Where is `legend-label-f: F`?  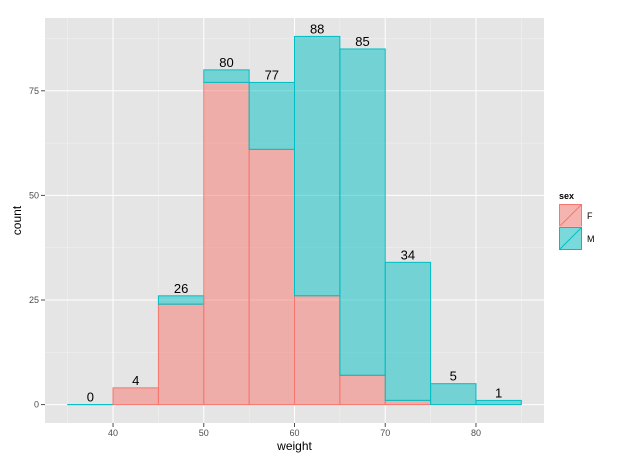
legend-label-f: F is located at coordinates (590, 216).